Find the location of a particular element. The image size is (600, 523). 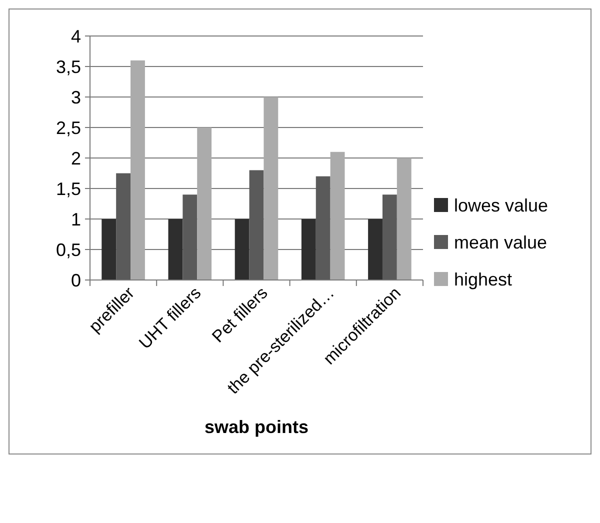

legend-label: lowes value is located at coordinates (501, 205).